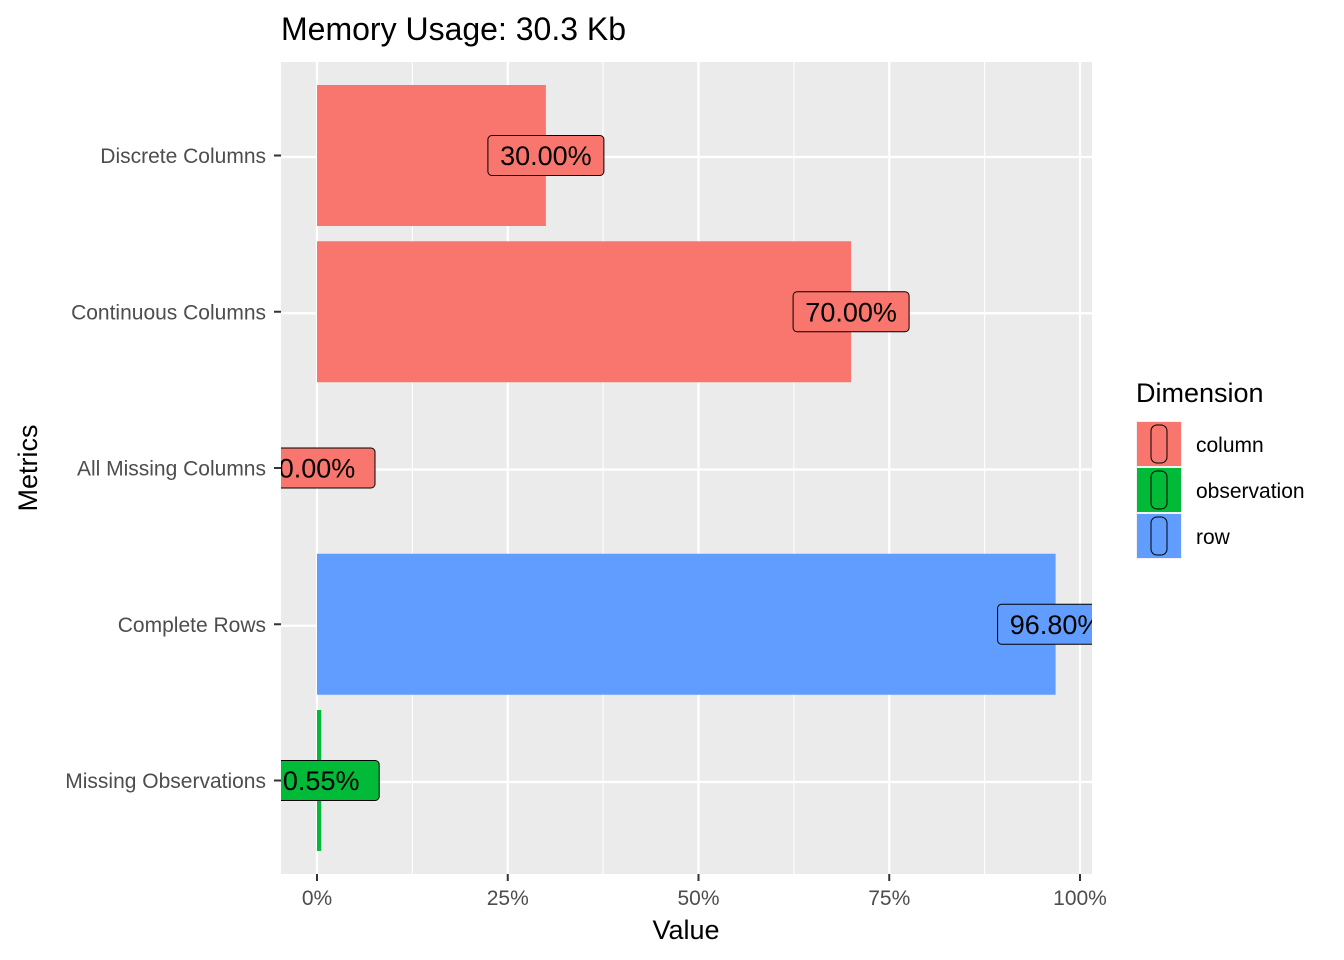 The image size is (1344, 960). What do you see at coordinates (28, 468) in the screenshot?
I see `y-axis-title: Metrics` at bounding box center [28, 468].